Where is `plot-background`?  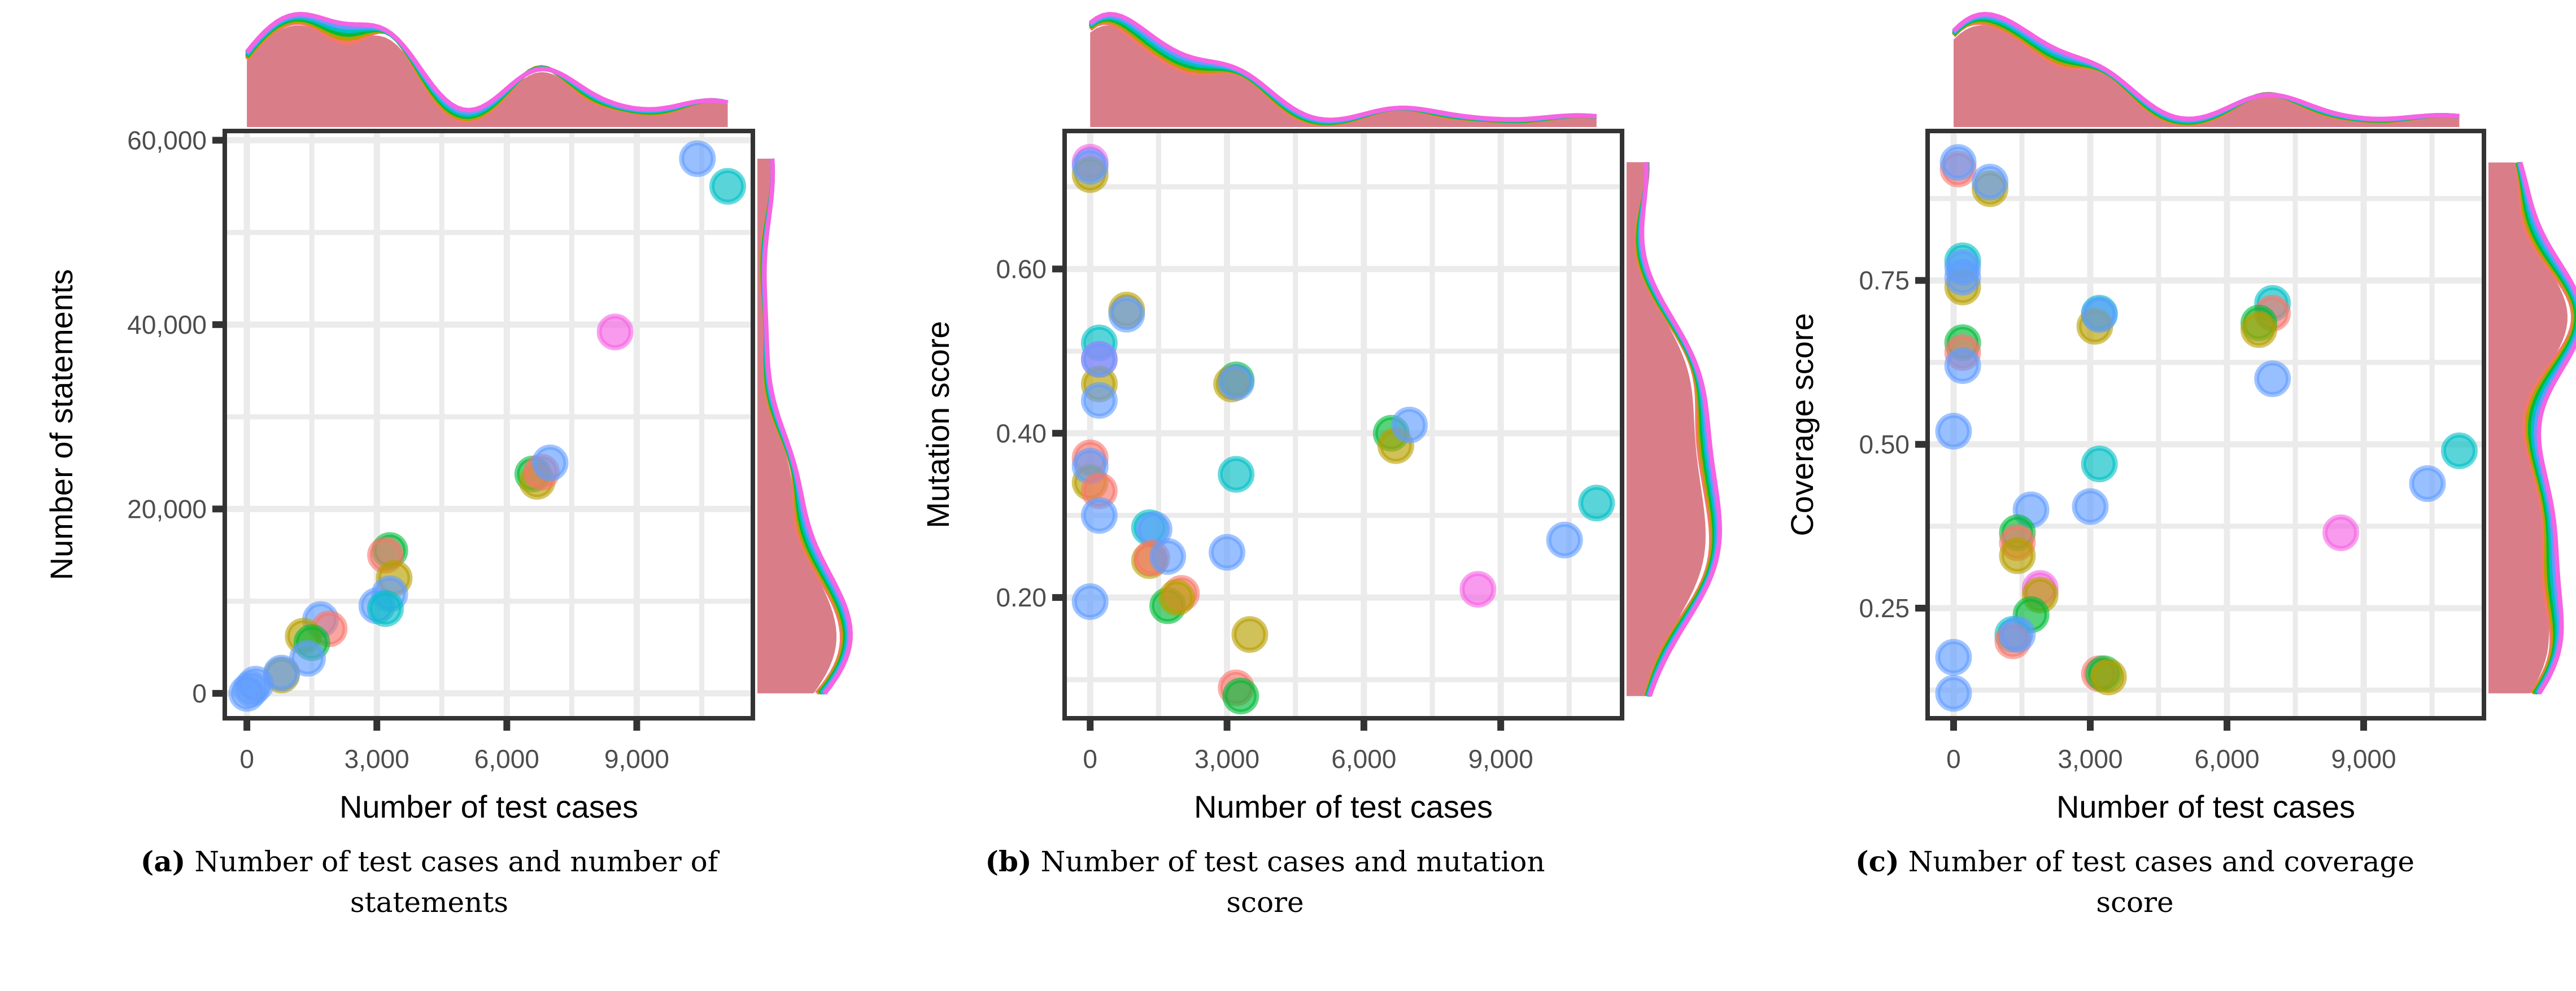 plot-background is located at coordinates (1343, 424).